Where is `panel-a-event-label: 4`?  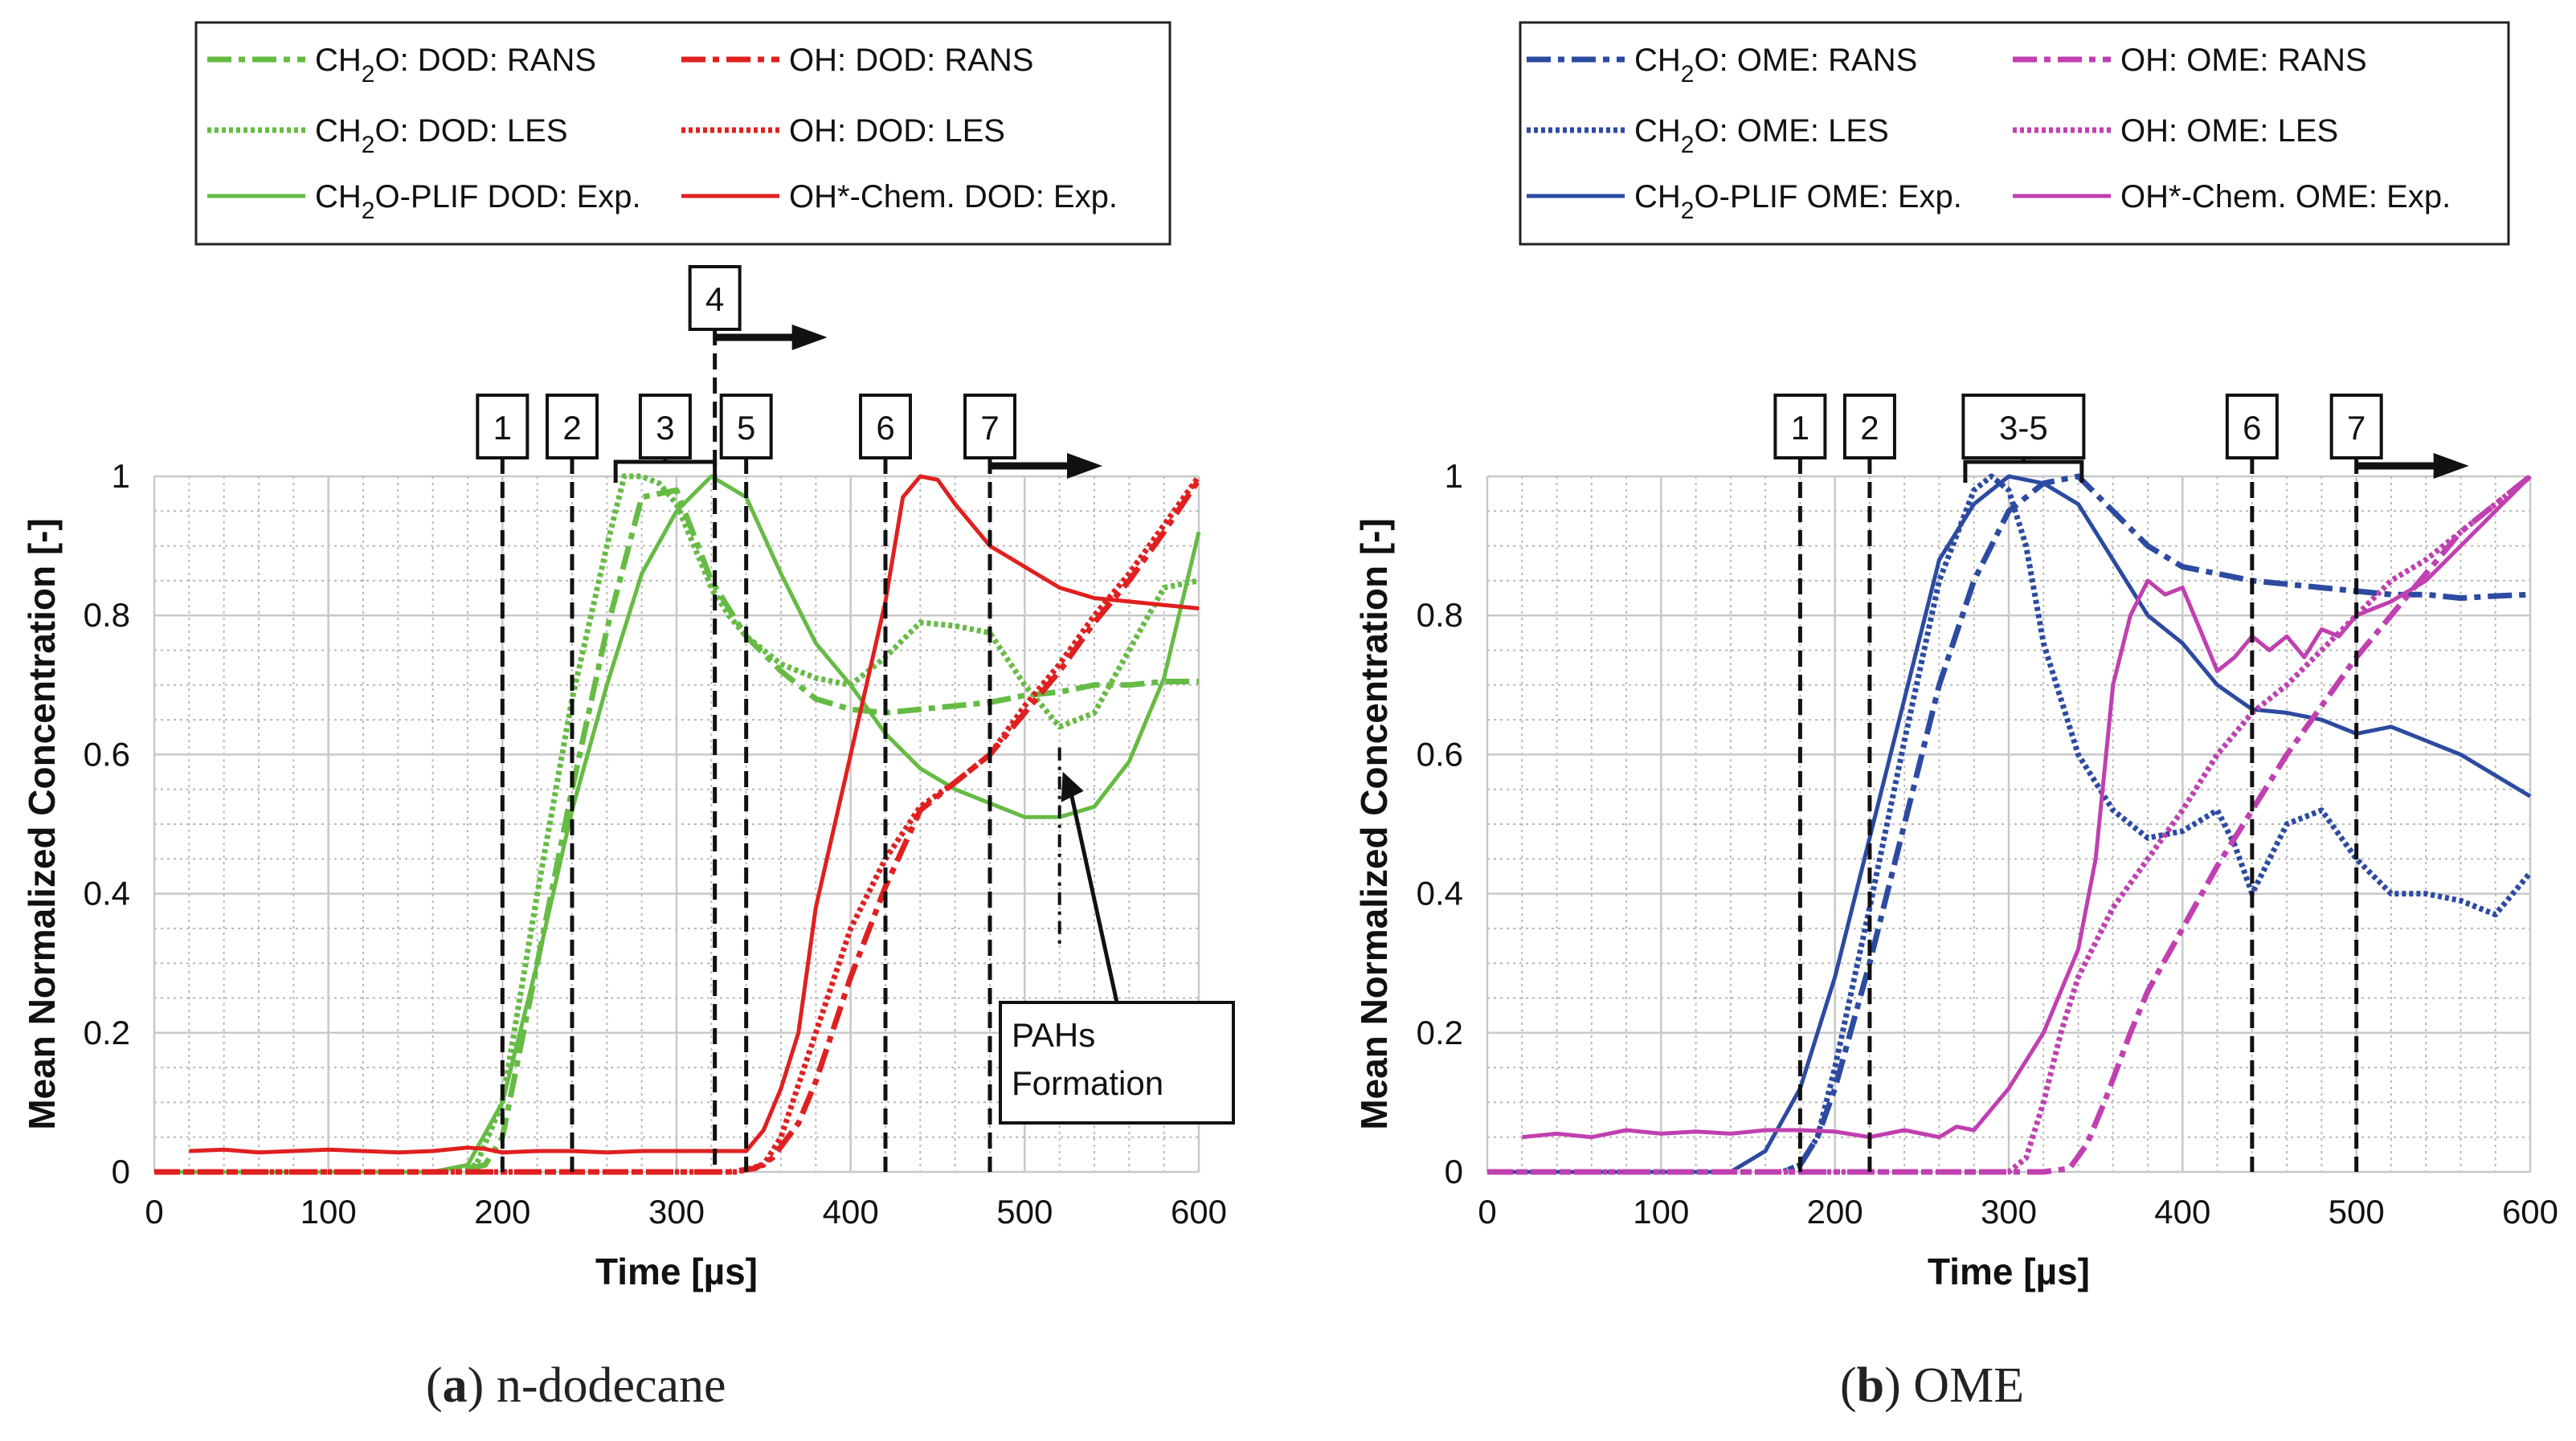 panel-a-event-label: 4 is located at coordinates (714, 299).